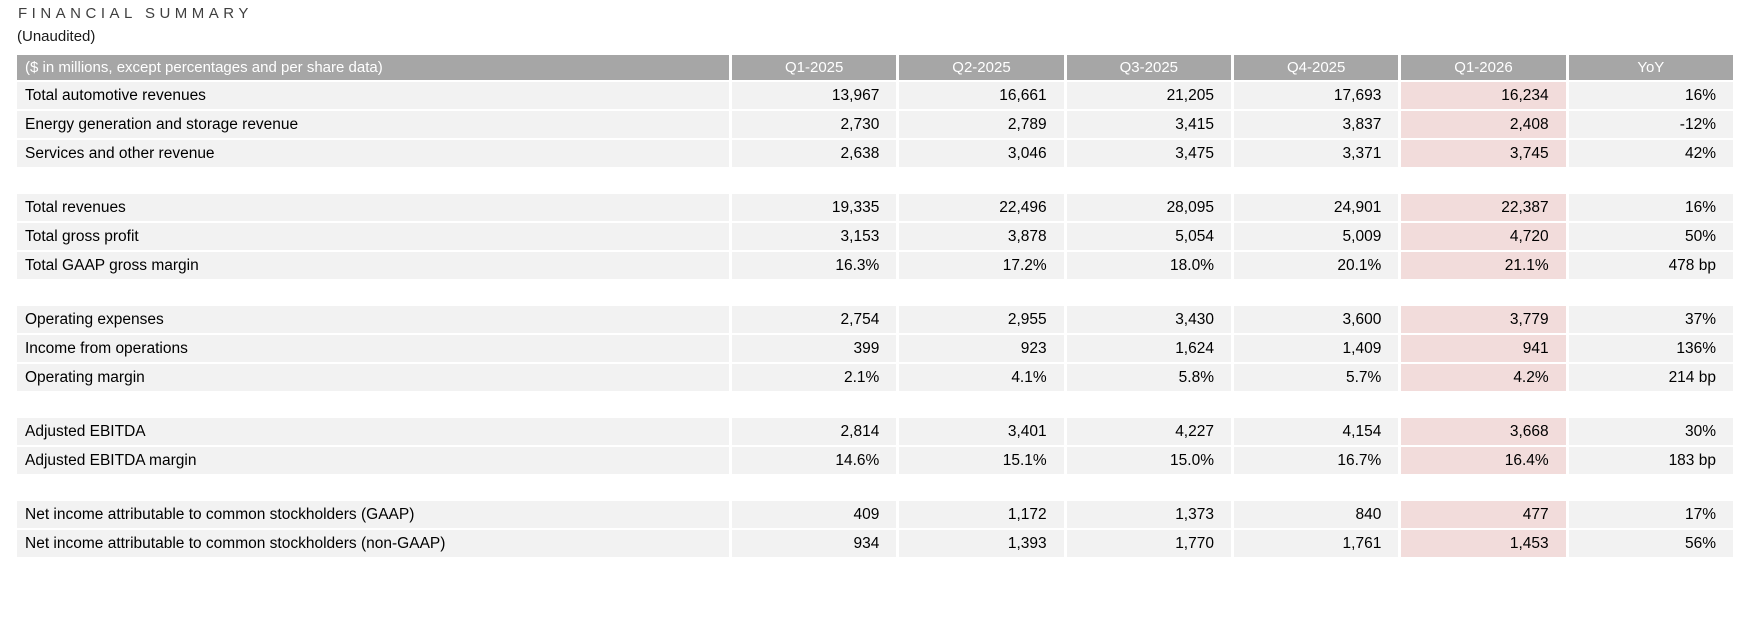  What do you see at coordinates (1650, 431) in the screenshot?
I see `cell-value: 30%` at bounding box center [1650, 431].